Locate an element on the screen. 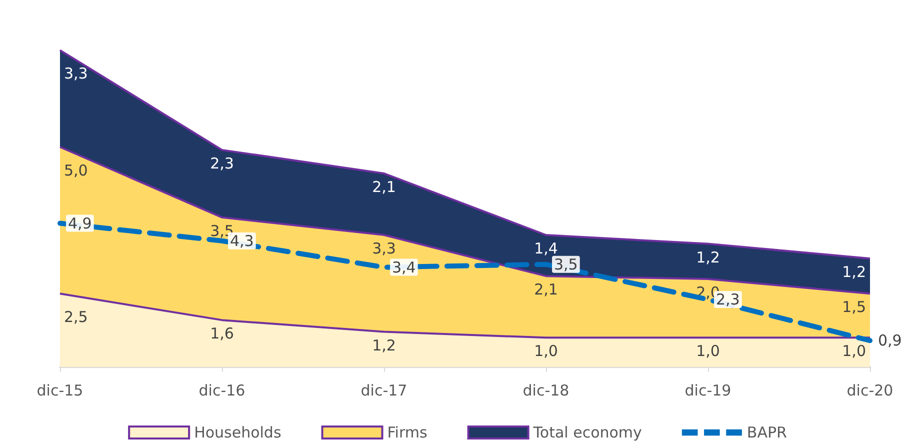  x-tick-label: dic-17 is located at coordinates (384, 391).